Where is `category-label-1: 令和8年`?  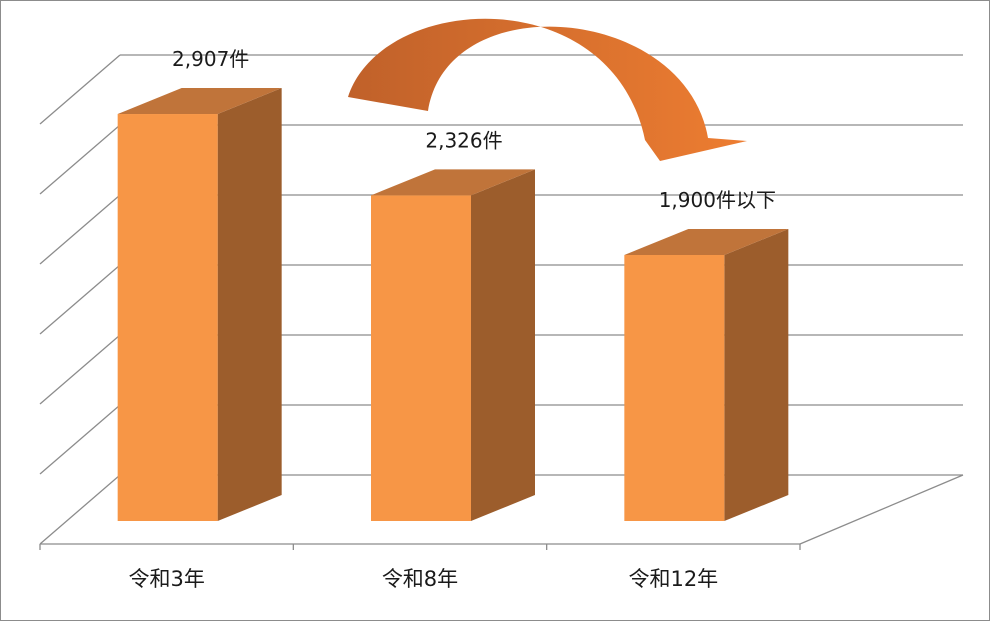 category-label-1: 令和8年 is located at coordinates (420, 579).